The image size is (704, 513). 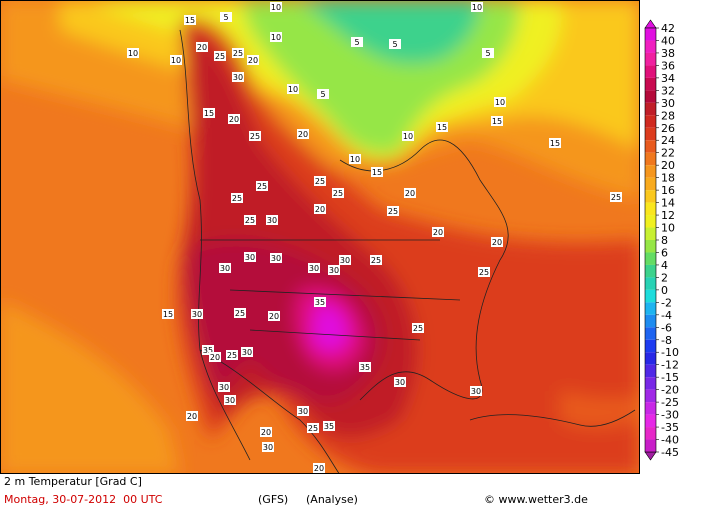 I want to click on colorbar-label: -6, so click(x=666, y=327).